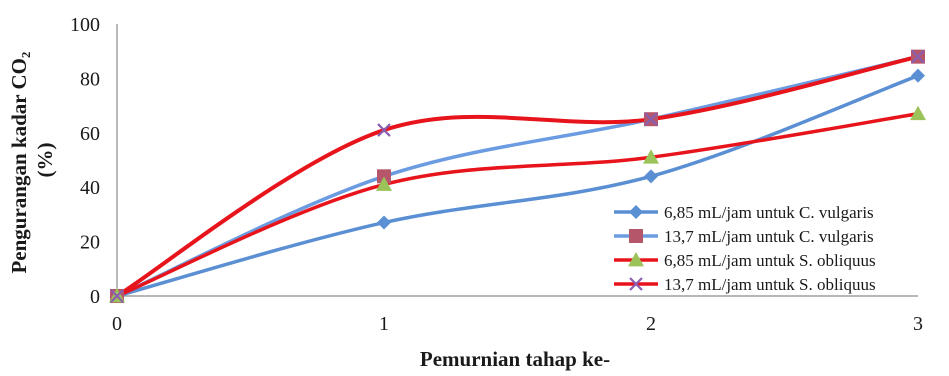 The image size is (949, 376). I want to click on x-tick-label: 1, so click(384, 324).